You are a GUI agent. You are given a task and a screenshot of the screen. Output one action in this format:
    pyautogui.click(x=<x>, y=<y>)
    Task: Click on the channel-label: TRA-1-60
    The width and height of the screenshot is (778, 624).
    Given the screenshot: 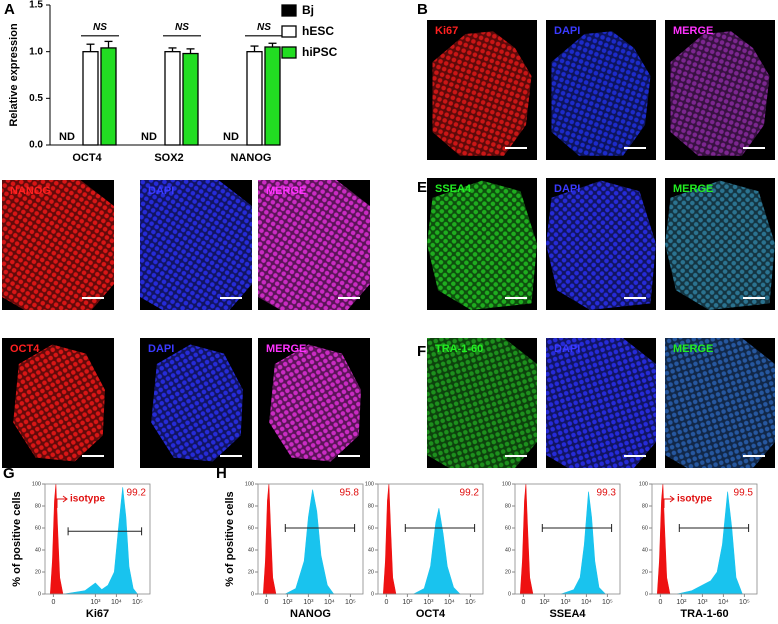 What is the action you would take?
    pyautogui.click(x=459, y=349)
    